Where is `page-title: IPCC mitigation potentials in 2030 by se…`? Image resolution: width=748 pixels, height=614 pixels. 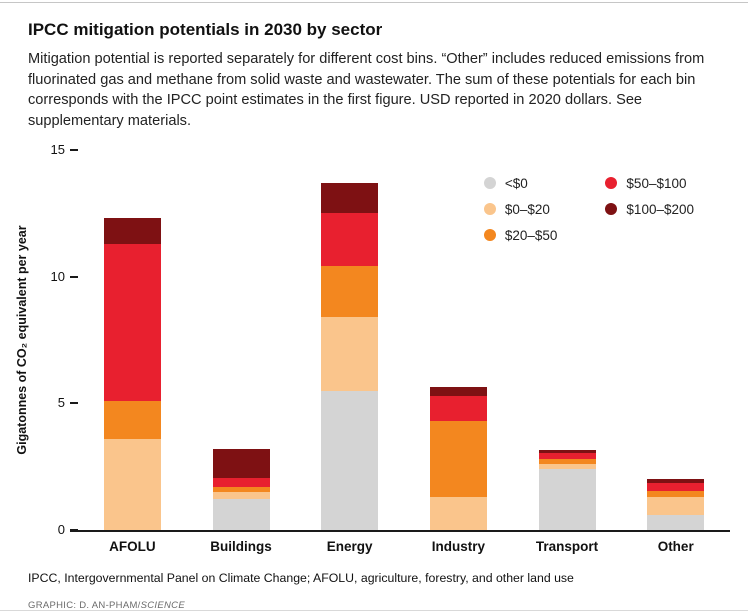
page-title: IPCC mitigation potentials in 2030 by se… is located at coordinates (205, 29).